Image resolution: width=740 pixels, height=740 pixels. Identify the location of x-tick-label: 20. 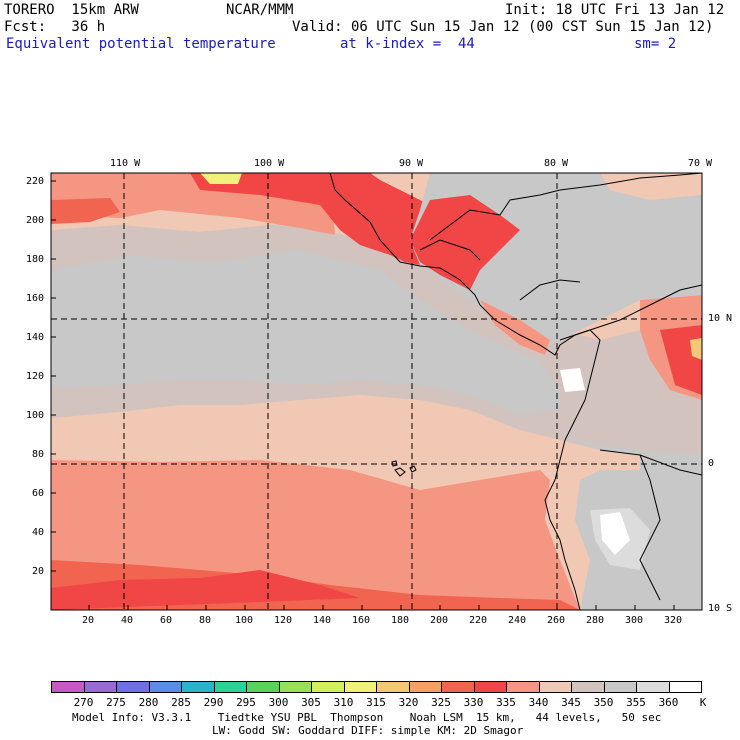
(88, 620).